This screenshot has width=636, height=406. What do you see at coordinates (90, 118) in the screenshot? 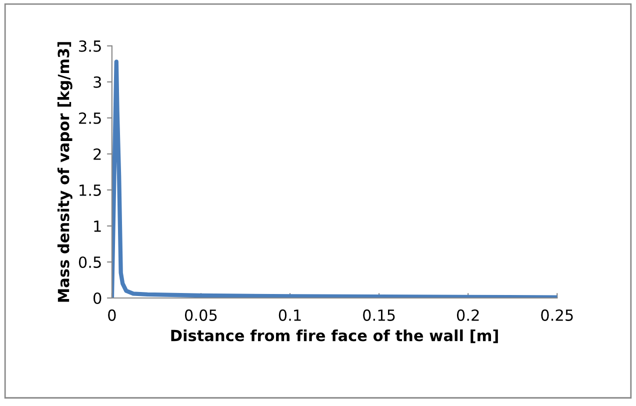
I see `y-tick-label: 2.5` at bounding box center [90, 118].